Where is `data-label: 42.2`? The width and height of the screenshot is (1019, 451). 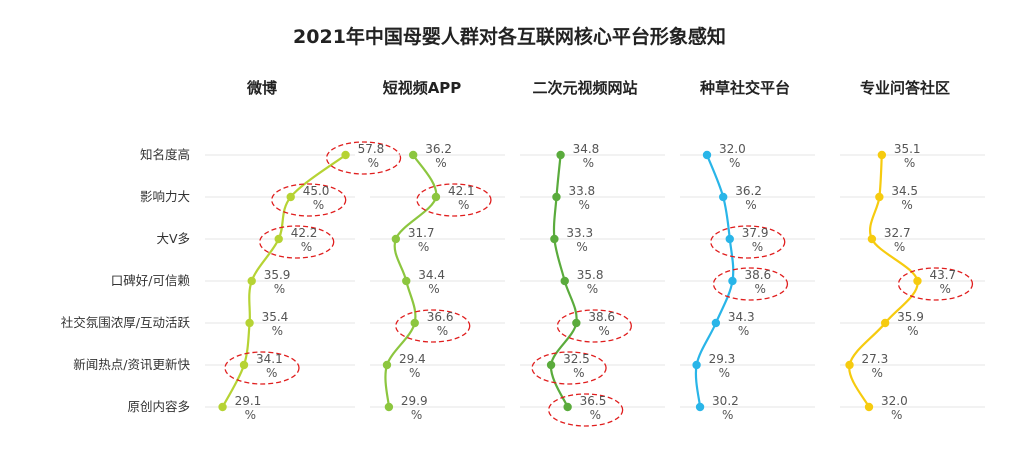 data-label: 42.2 is located at coordinates (304, 233).